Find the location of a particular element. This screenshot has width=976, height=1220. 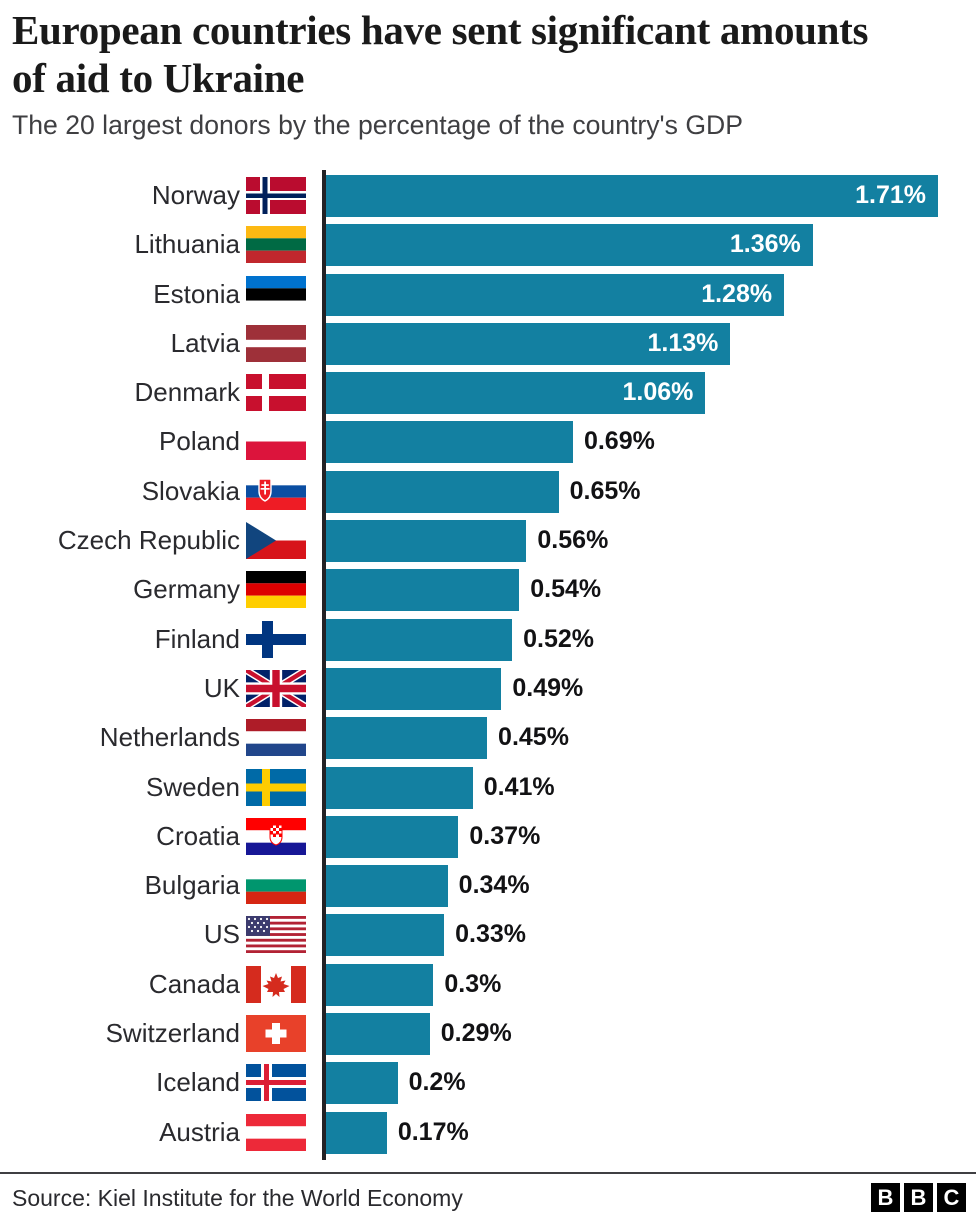

bar-container: 0.29% is located at coordinates (419, 1034).